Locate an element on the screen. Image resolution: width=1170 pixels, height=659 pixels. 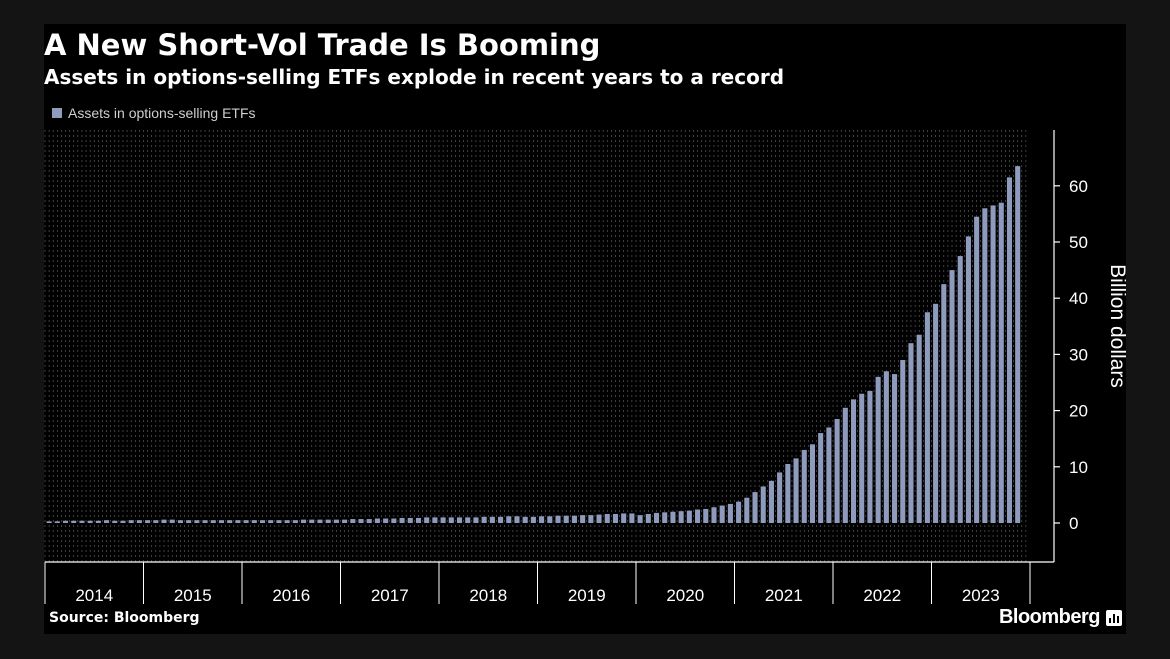
x-tick-label: 2023 is located at coordinates (981, 595).